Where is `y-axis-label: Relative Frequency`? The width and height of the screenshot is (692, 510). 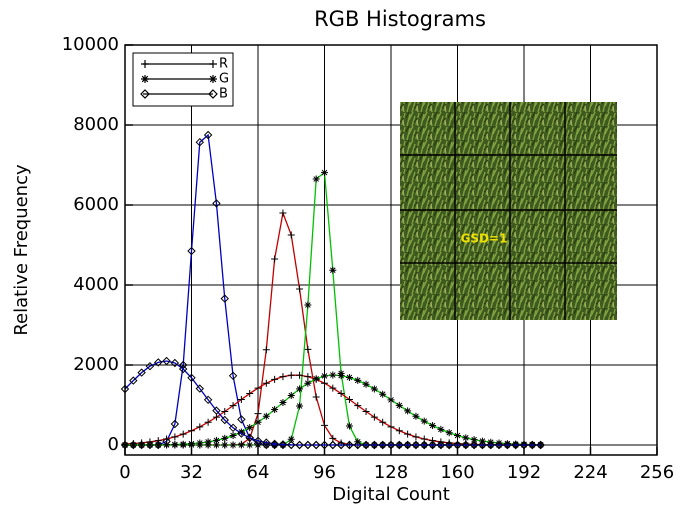
y-axis-label: Relative Frequency is located at coordinates (21, 250).